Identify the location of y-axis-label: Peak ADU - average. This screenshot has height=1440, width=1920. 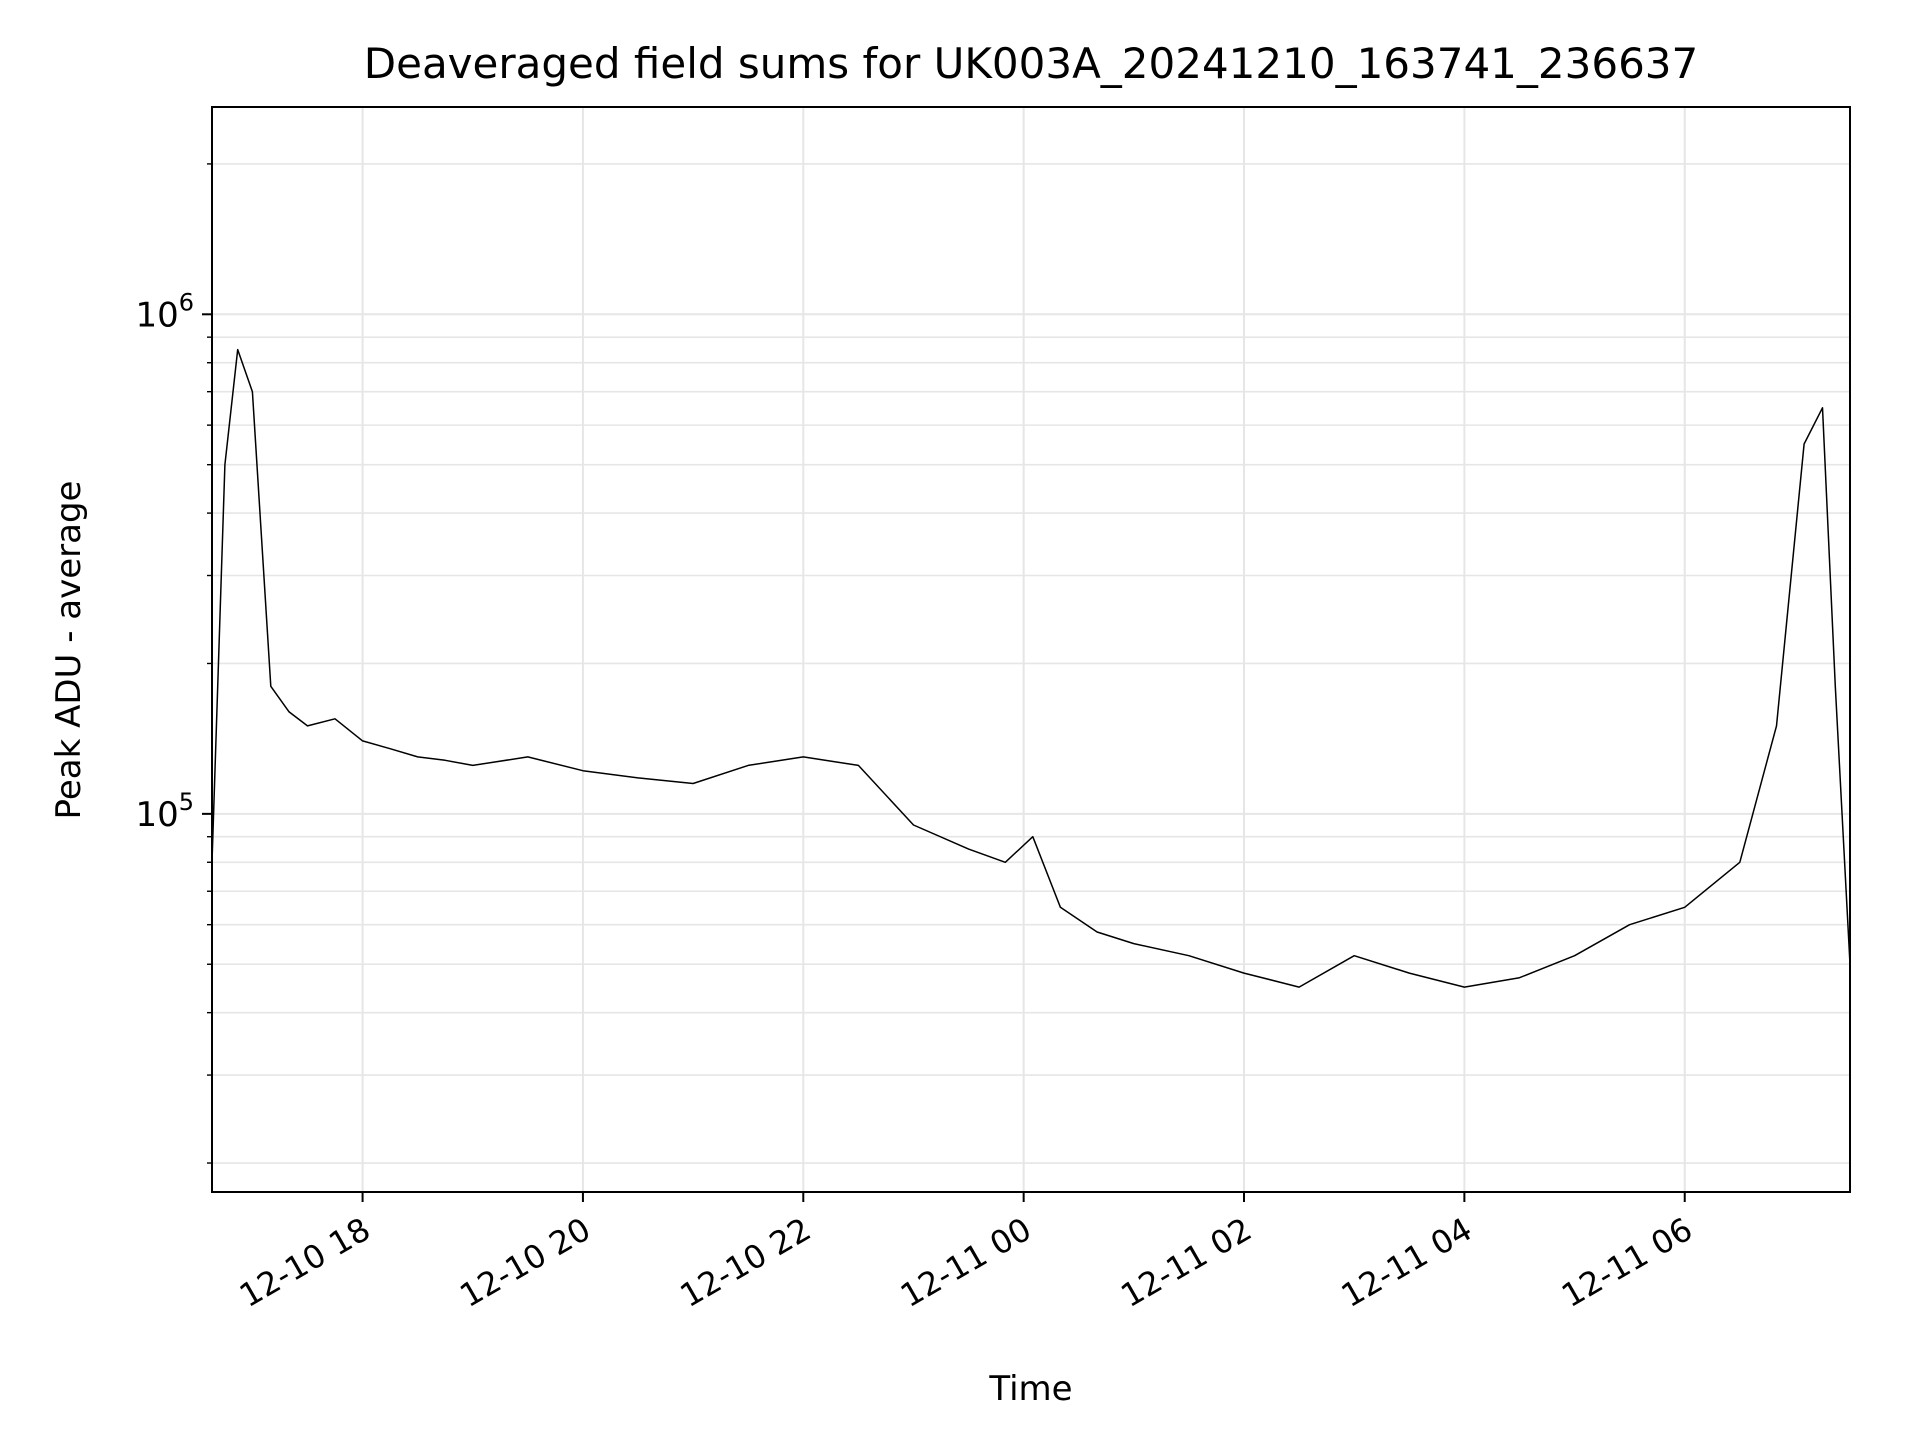
(69, 650).